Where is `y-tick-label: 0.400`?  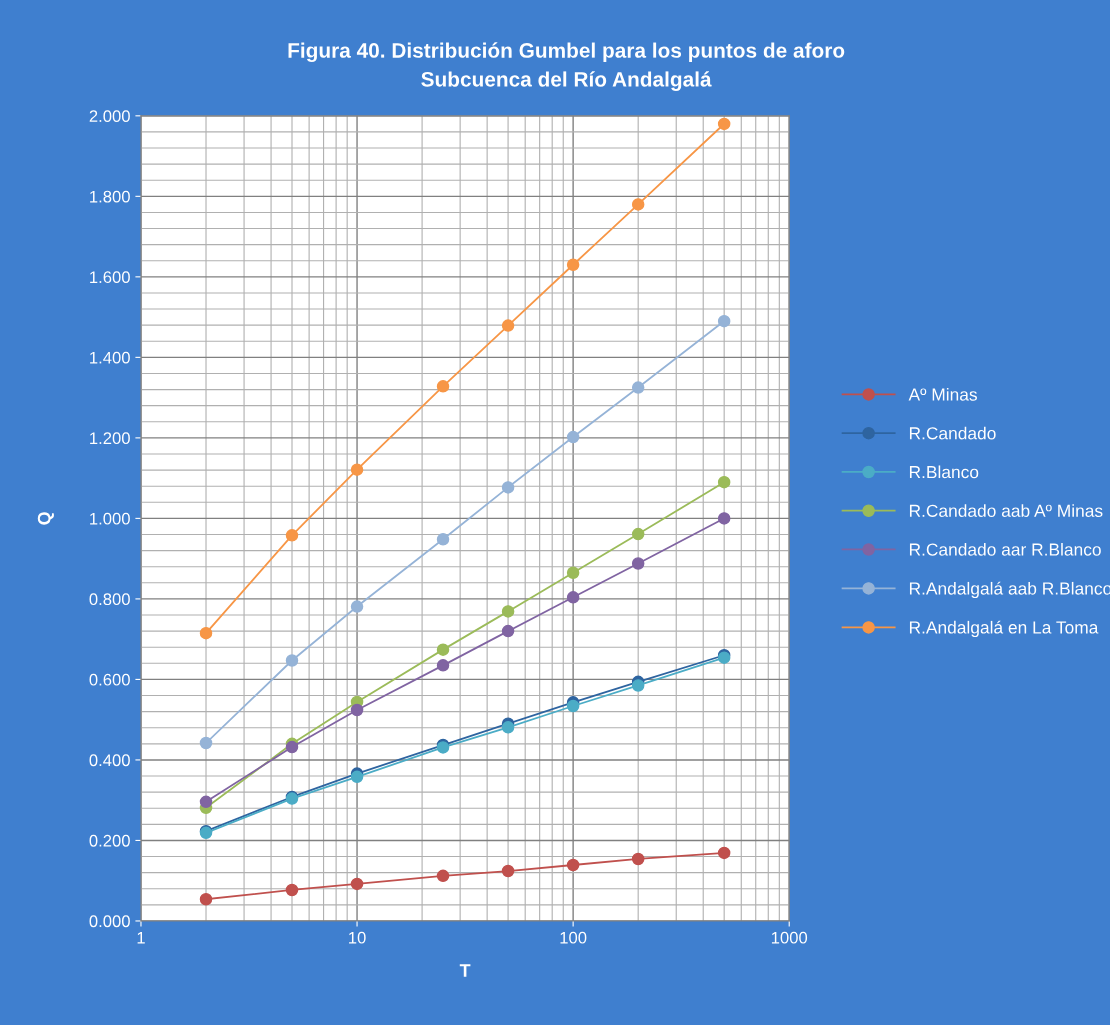 y-tick-label: 0.400 is located at coordinates (109, 760).